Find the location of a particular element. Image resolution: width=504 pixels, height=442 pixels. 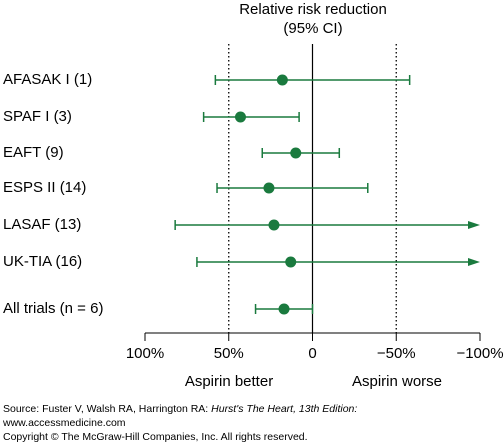

category-label: ESPS II (14) is located at coordinates (44, 187).